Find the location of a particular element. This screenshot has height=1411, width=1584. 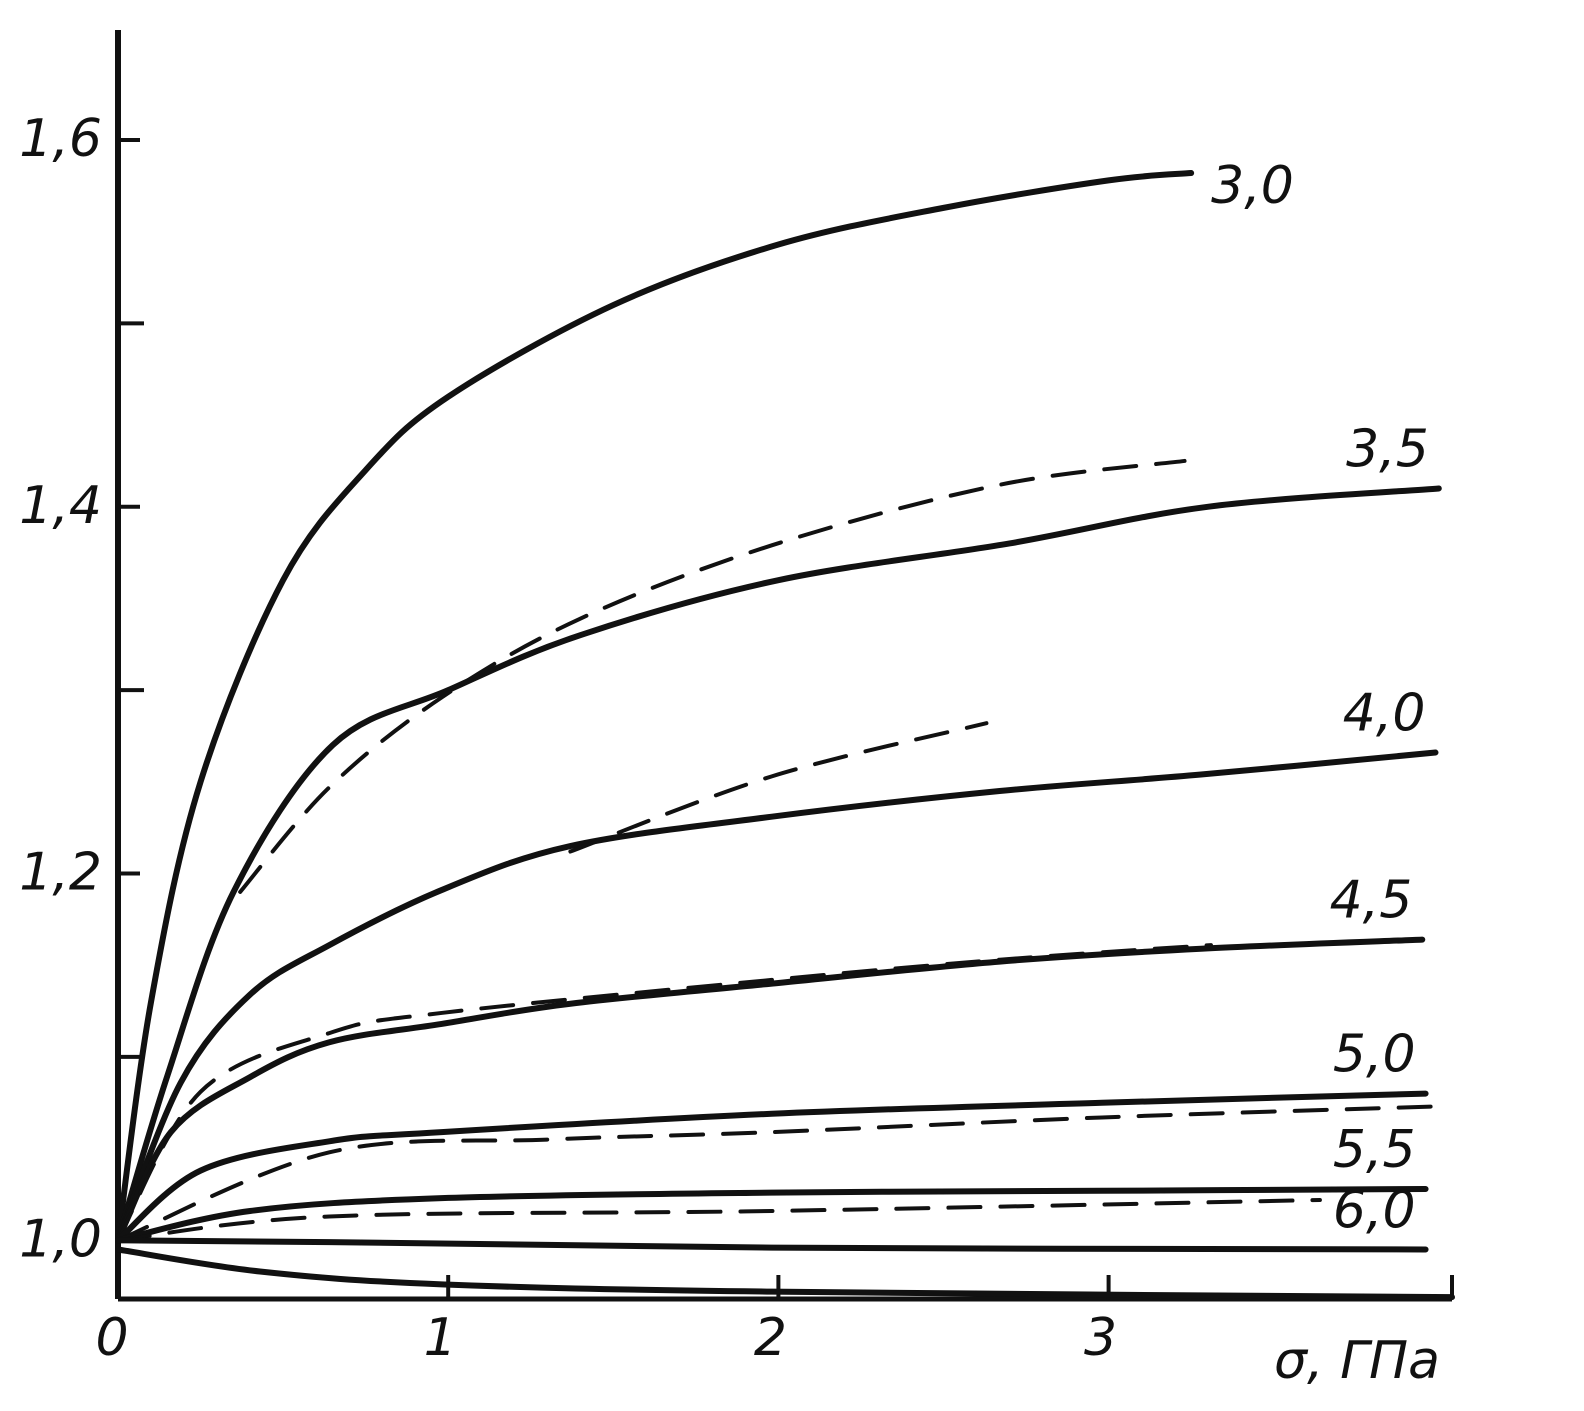

curve-label: 4,5 is located at coordinates (1371, 901).